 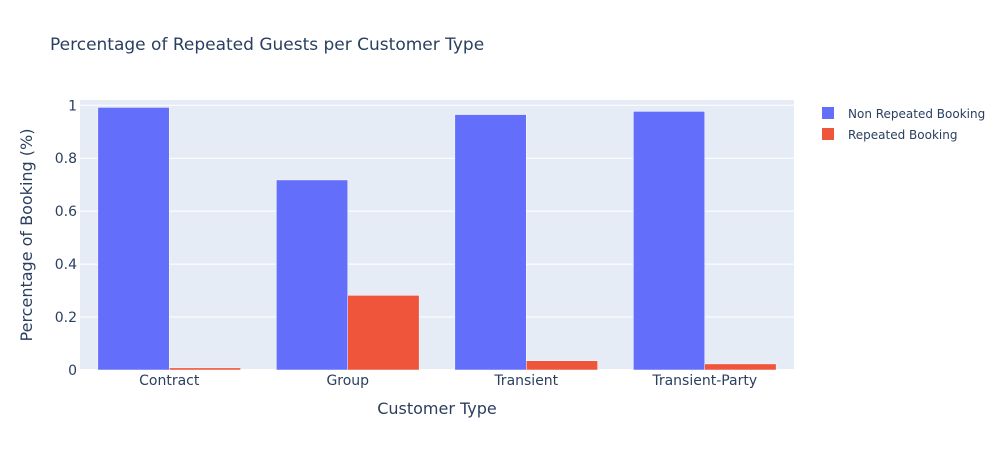 I want to click on legend-label: Non Repeated Booking, so click(x=916, y=114).